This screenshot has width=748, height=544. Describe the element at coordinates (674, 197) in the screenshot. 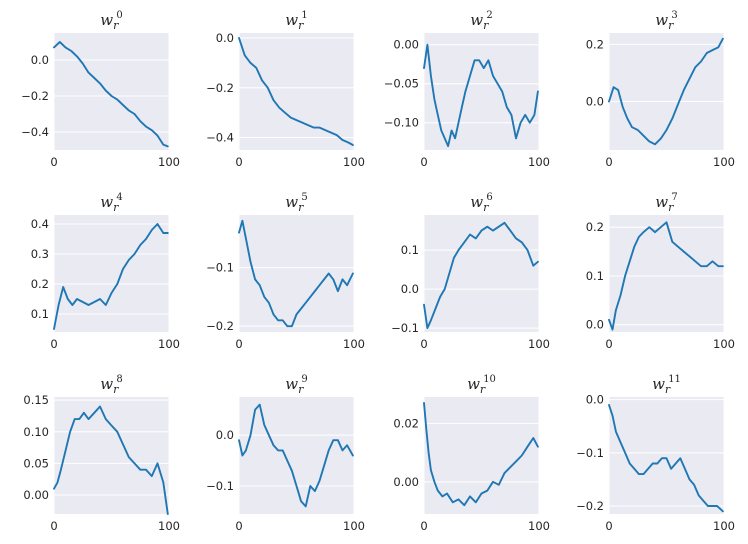

I see `title-superscript: 7` at that location.